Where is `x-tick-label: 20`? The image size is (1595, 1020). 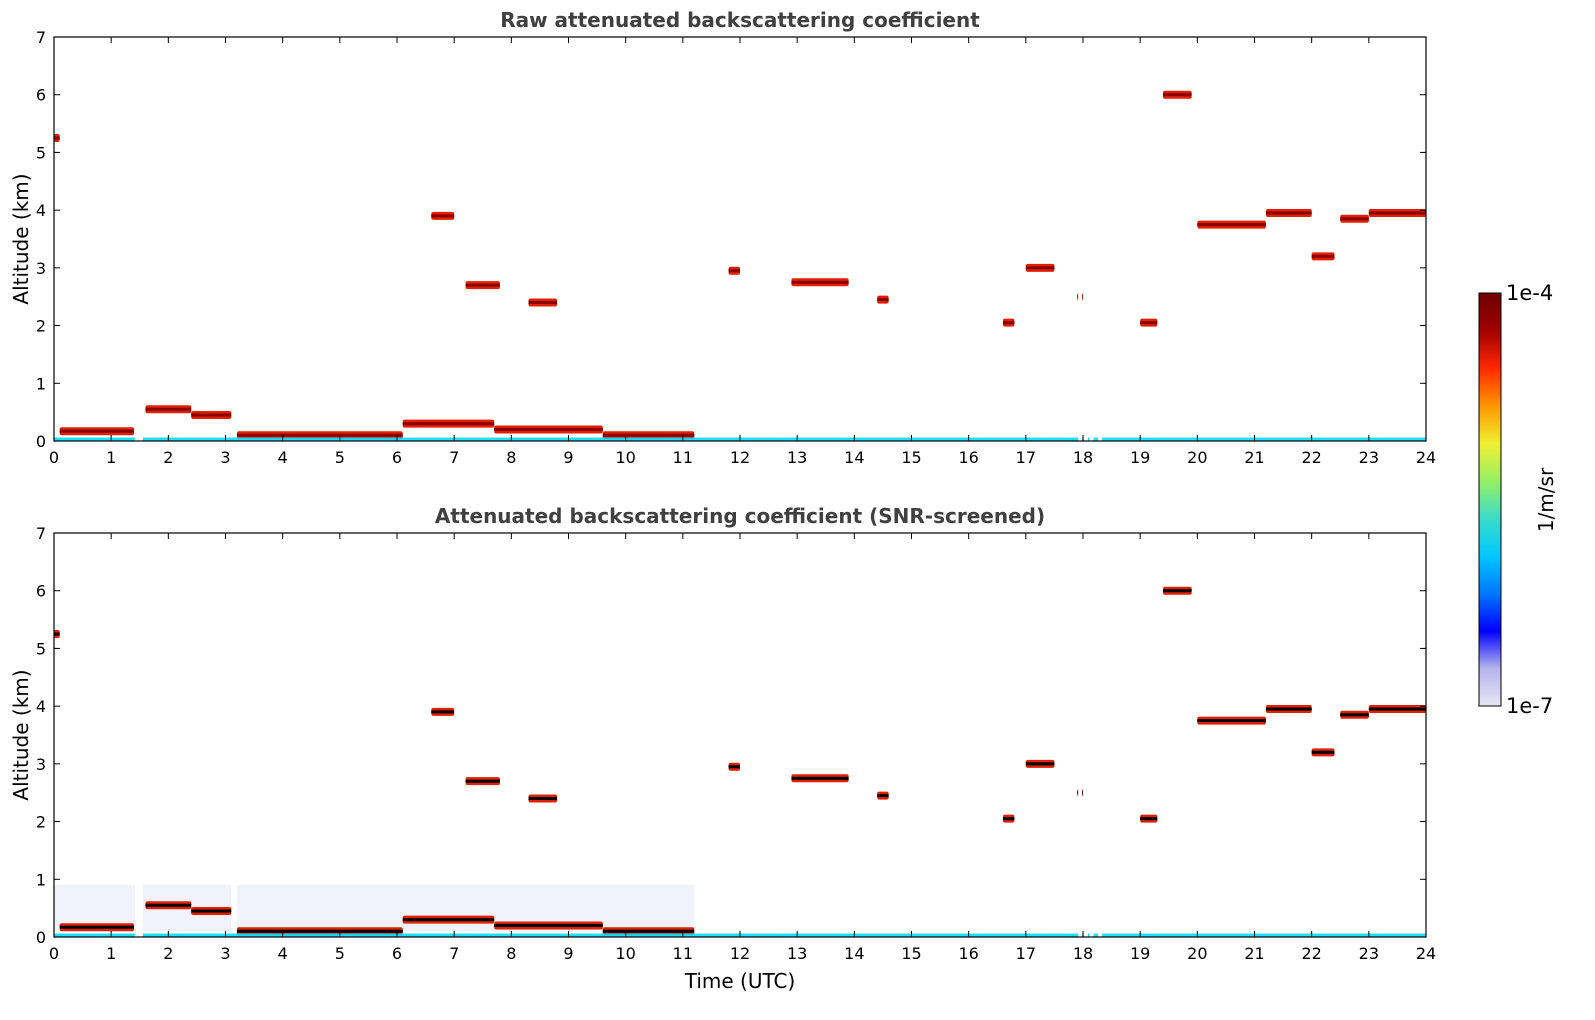 x-tick-label: 20 is located at coordinates (1197, 457).